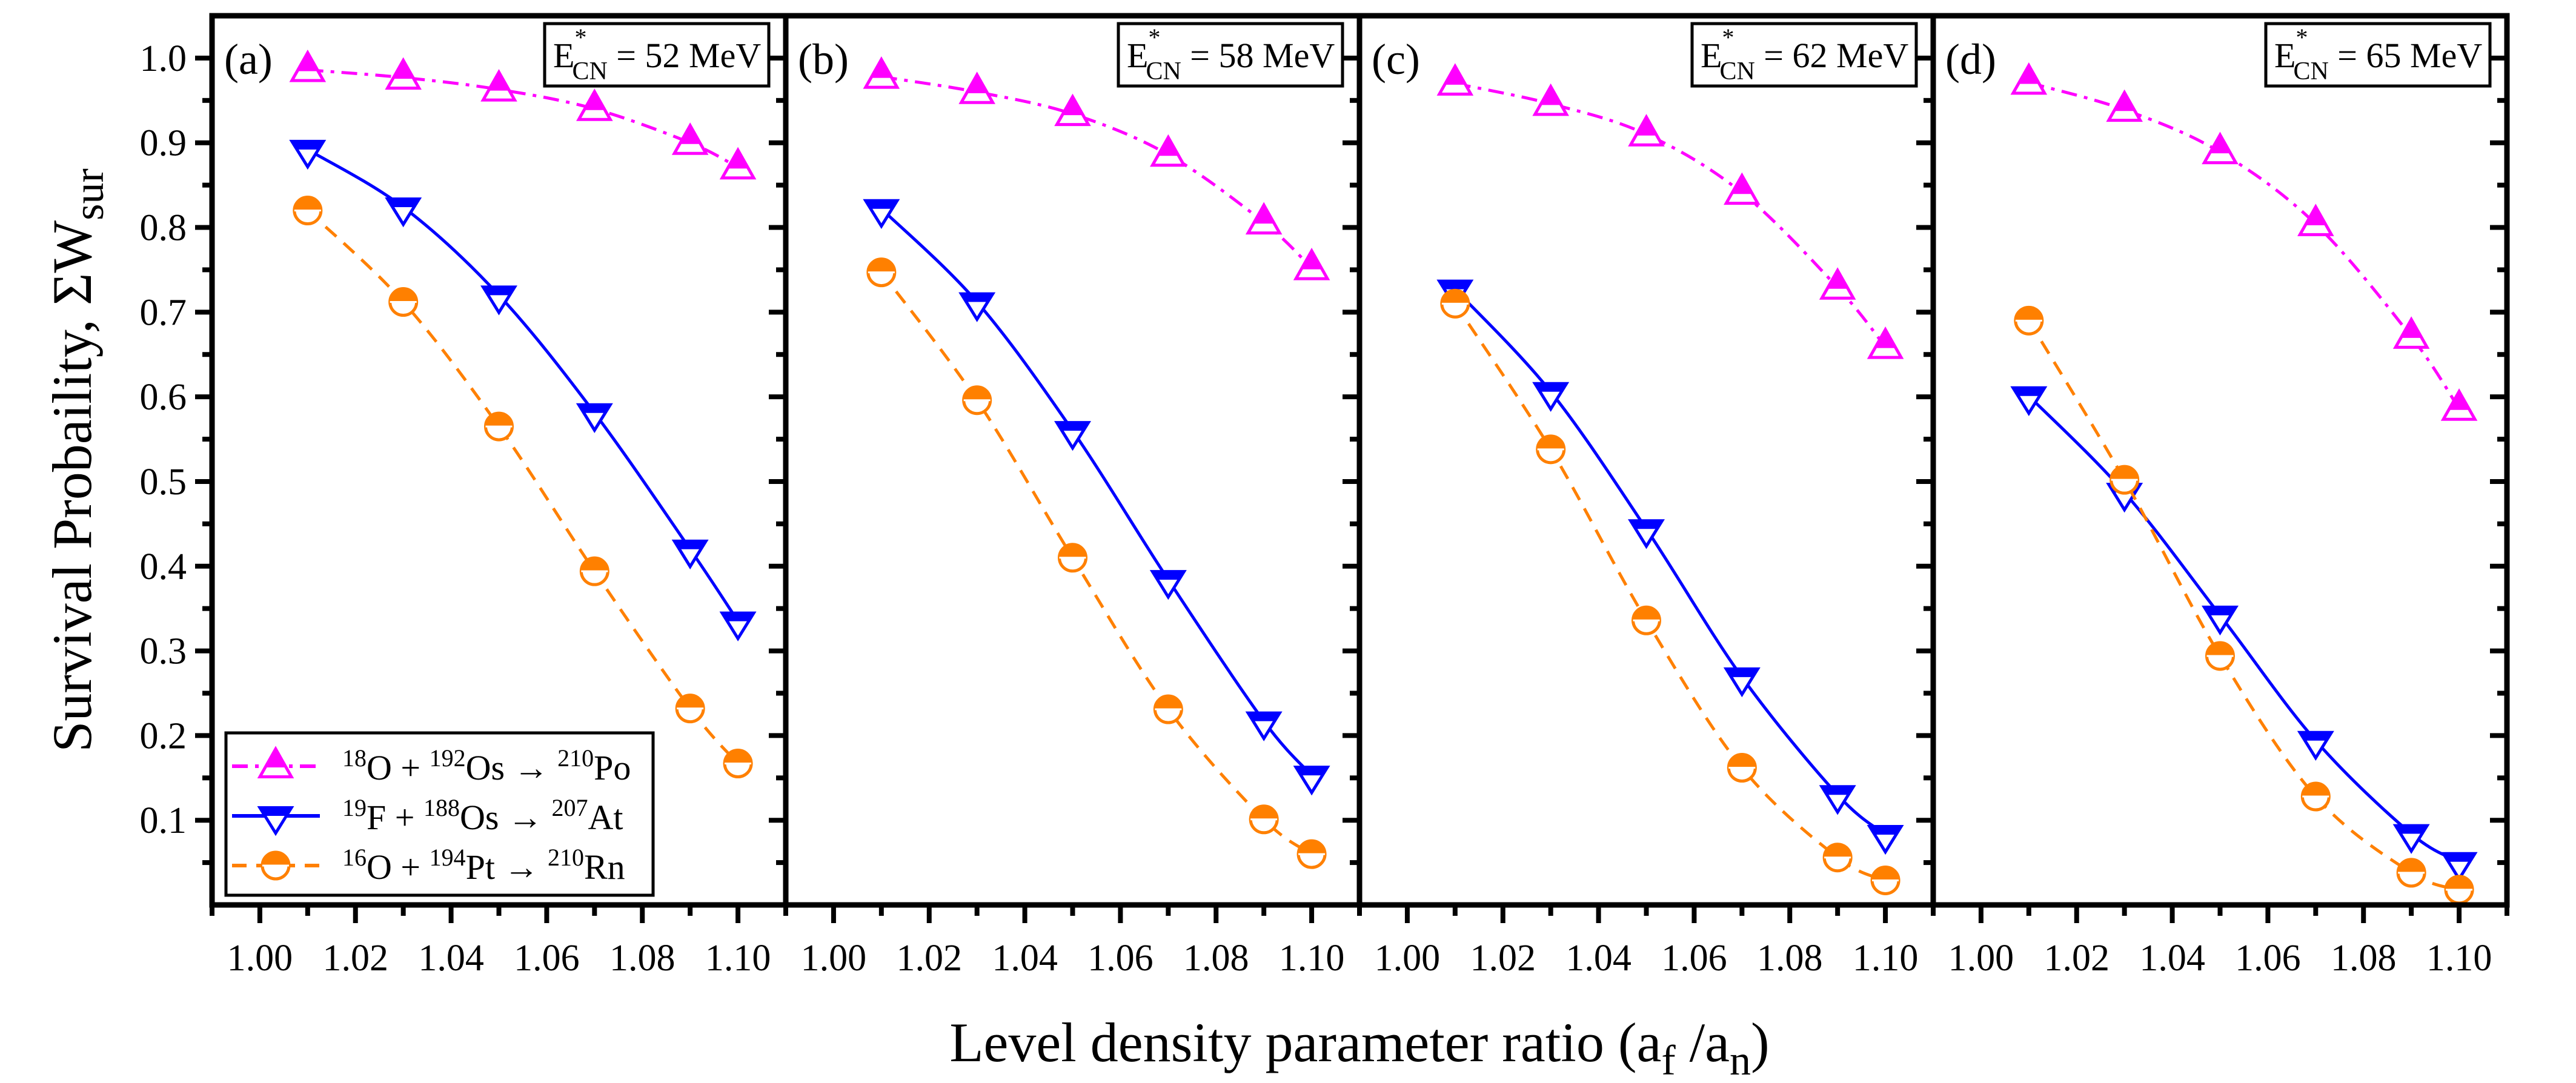  Describe the element at coordinates (823, 59) in the screenshot. I see `panel-tag: (b)` at that location.